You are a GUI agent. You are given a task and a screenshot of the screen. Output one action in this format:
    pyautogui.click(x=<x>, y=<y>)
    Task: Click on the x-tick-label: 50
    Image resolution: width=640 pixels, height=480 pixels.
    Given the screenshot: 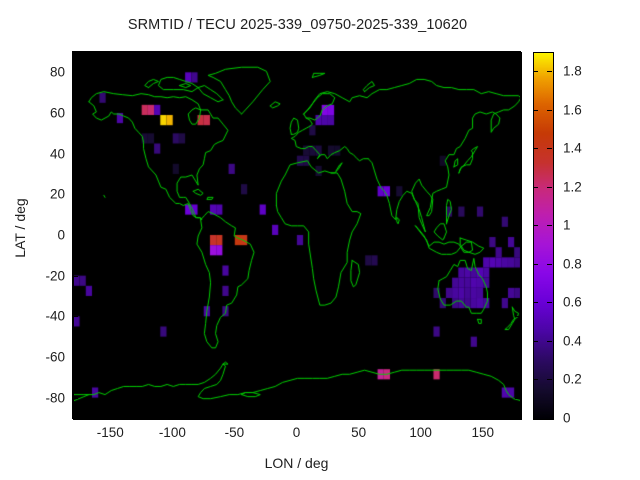 What is the action you would take?
    pyautogui.click(x=359, y=432)
    